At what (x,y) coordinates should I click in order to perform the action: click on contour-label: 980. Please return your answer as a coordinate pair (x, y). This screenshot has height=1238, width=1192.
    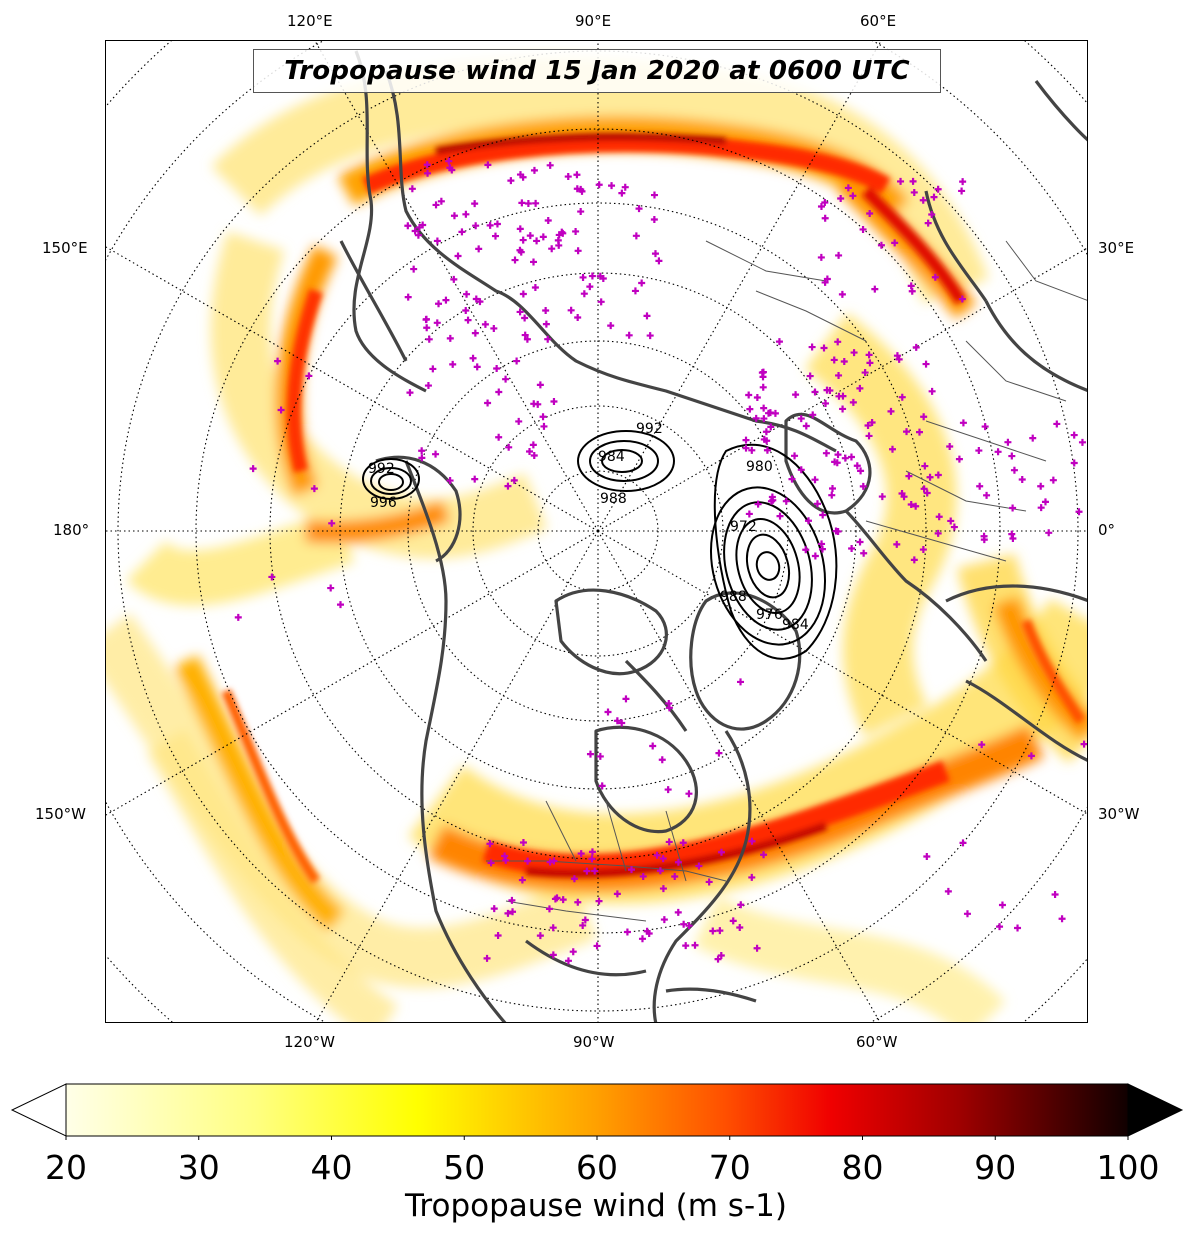
    Looking at the image, I should click on (759, 467).